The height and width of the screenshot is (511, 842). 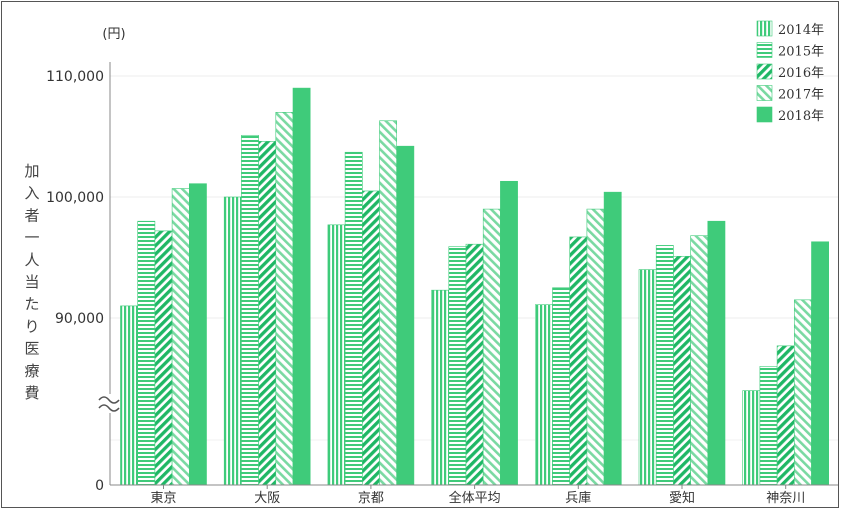 I want to click on unit-label: (円), so click(x=113, y=34).